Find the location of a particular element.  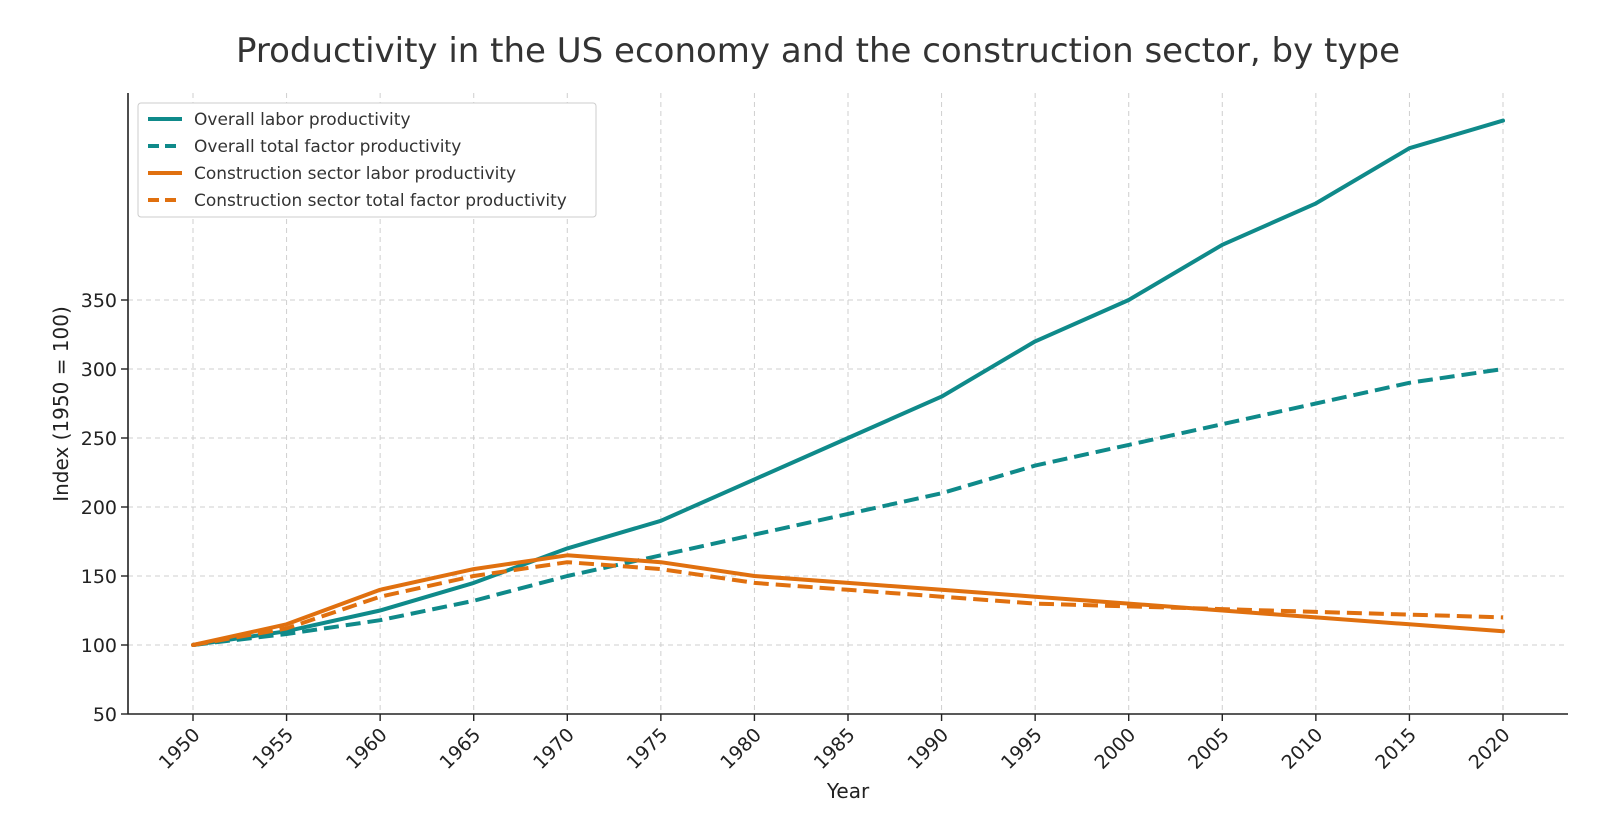

x-tick-label: 2020 is located at coordinates (1490, 749).